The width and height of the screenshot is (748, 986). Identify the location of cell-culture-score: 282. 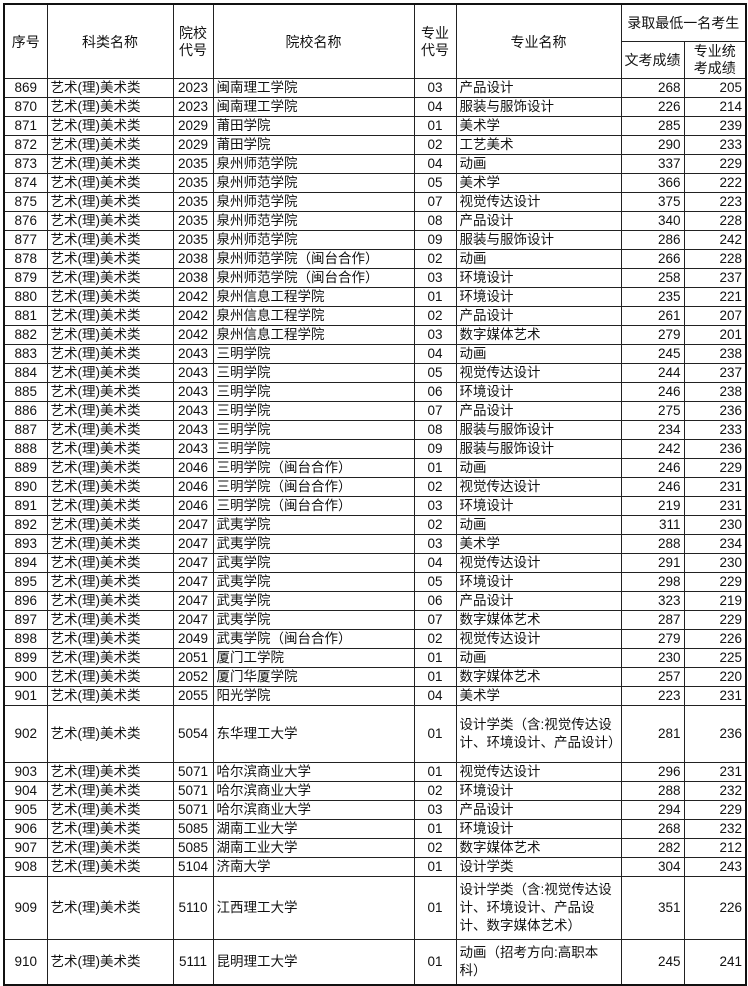
(652, 848).